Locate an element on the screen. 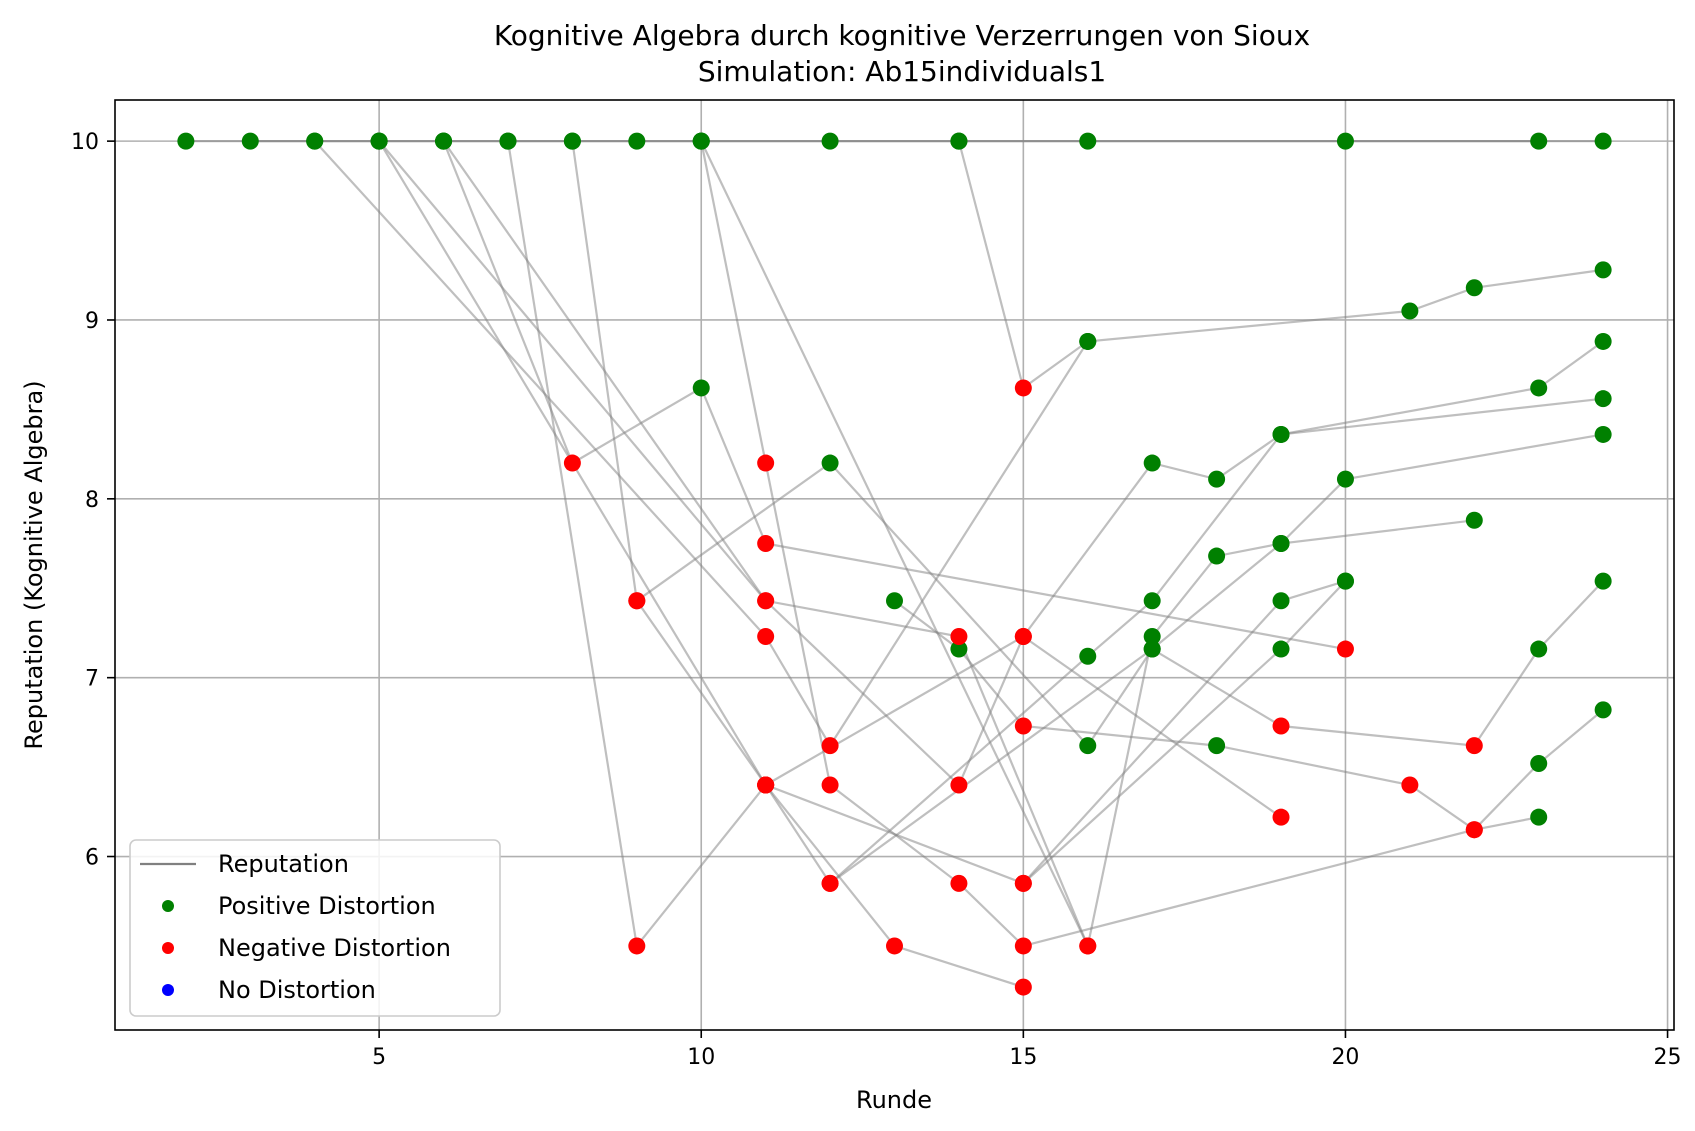  legend-swatch-negative is located at coordinates (168, 948).